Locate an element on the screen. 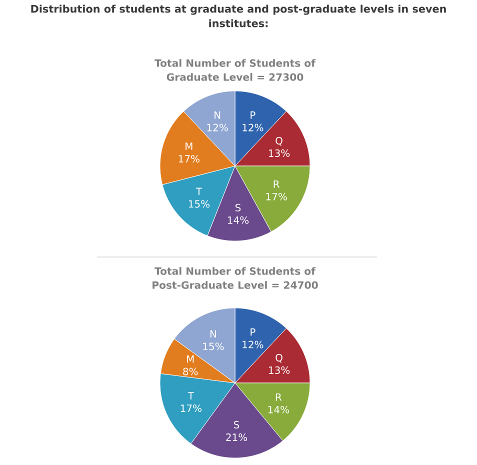  chart-title: Distribution of students at graduate and post-graduate levels in seven institutes: is located at coordinates (238, 16).